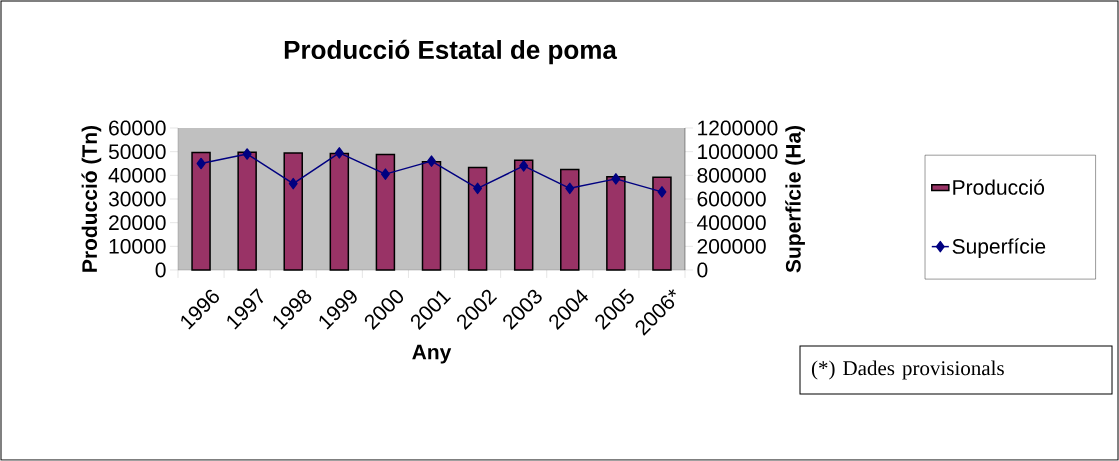 This screenshot has width=1119, height=461. What do you see at coordinates (451, 52) in the screenshot?
I see `chart-title: Producció Estatal de poma` at bounding box center [451, 52].